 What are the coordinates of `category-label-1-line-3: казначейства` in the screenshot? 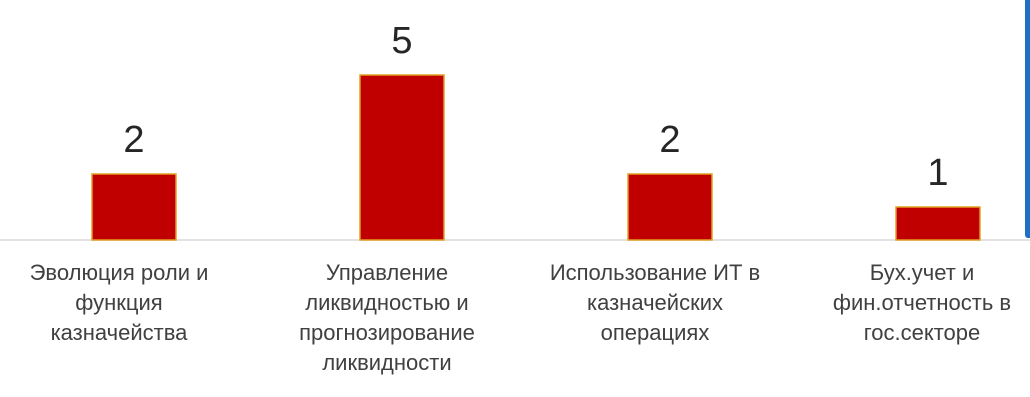 It's located at (119, 332).